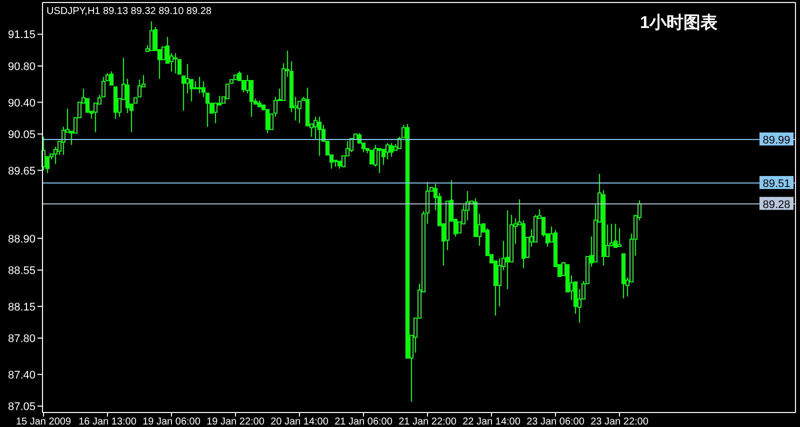 The width and height of the screenshot is (800, 427). What do you see at coordinates (22, 375) in the screenshot?
I see `y-tick-label: 87.40` at bounding box center [22, 375].